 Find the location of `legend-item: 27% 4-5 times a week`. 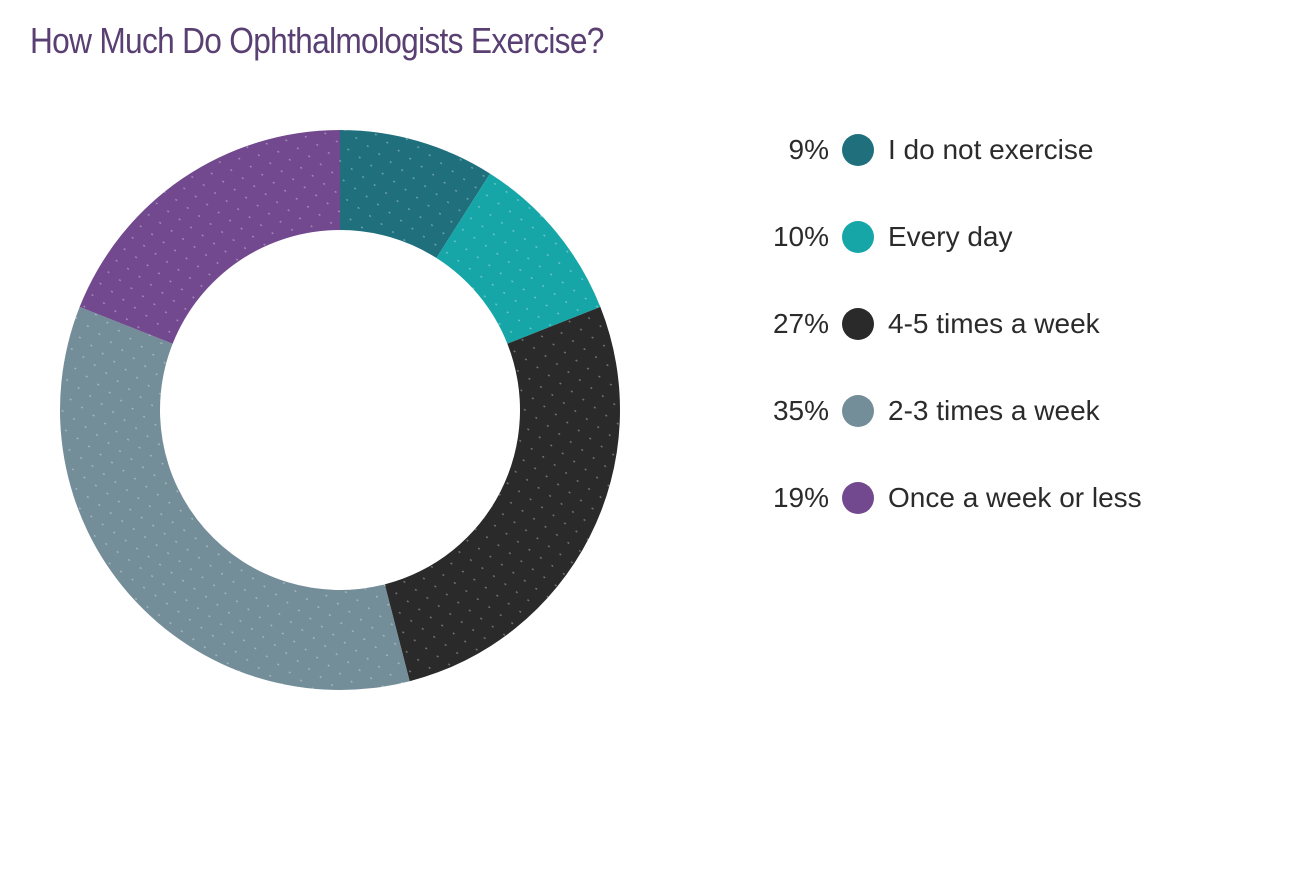

legend-item: 27% 4-5 times a week is located at coordinates (1000, 347).